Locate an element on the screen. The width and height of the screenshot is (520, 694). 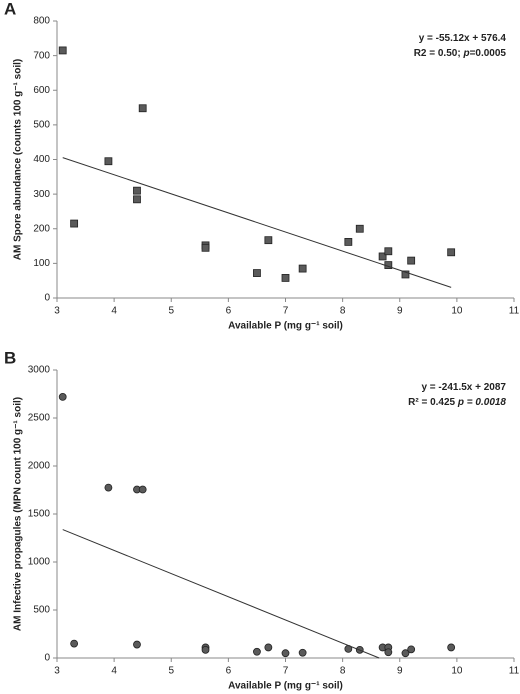
y-tick-label: 800 is located at coordinates (41, 21).